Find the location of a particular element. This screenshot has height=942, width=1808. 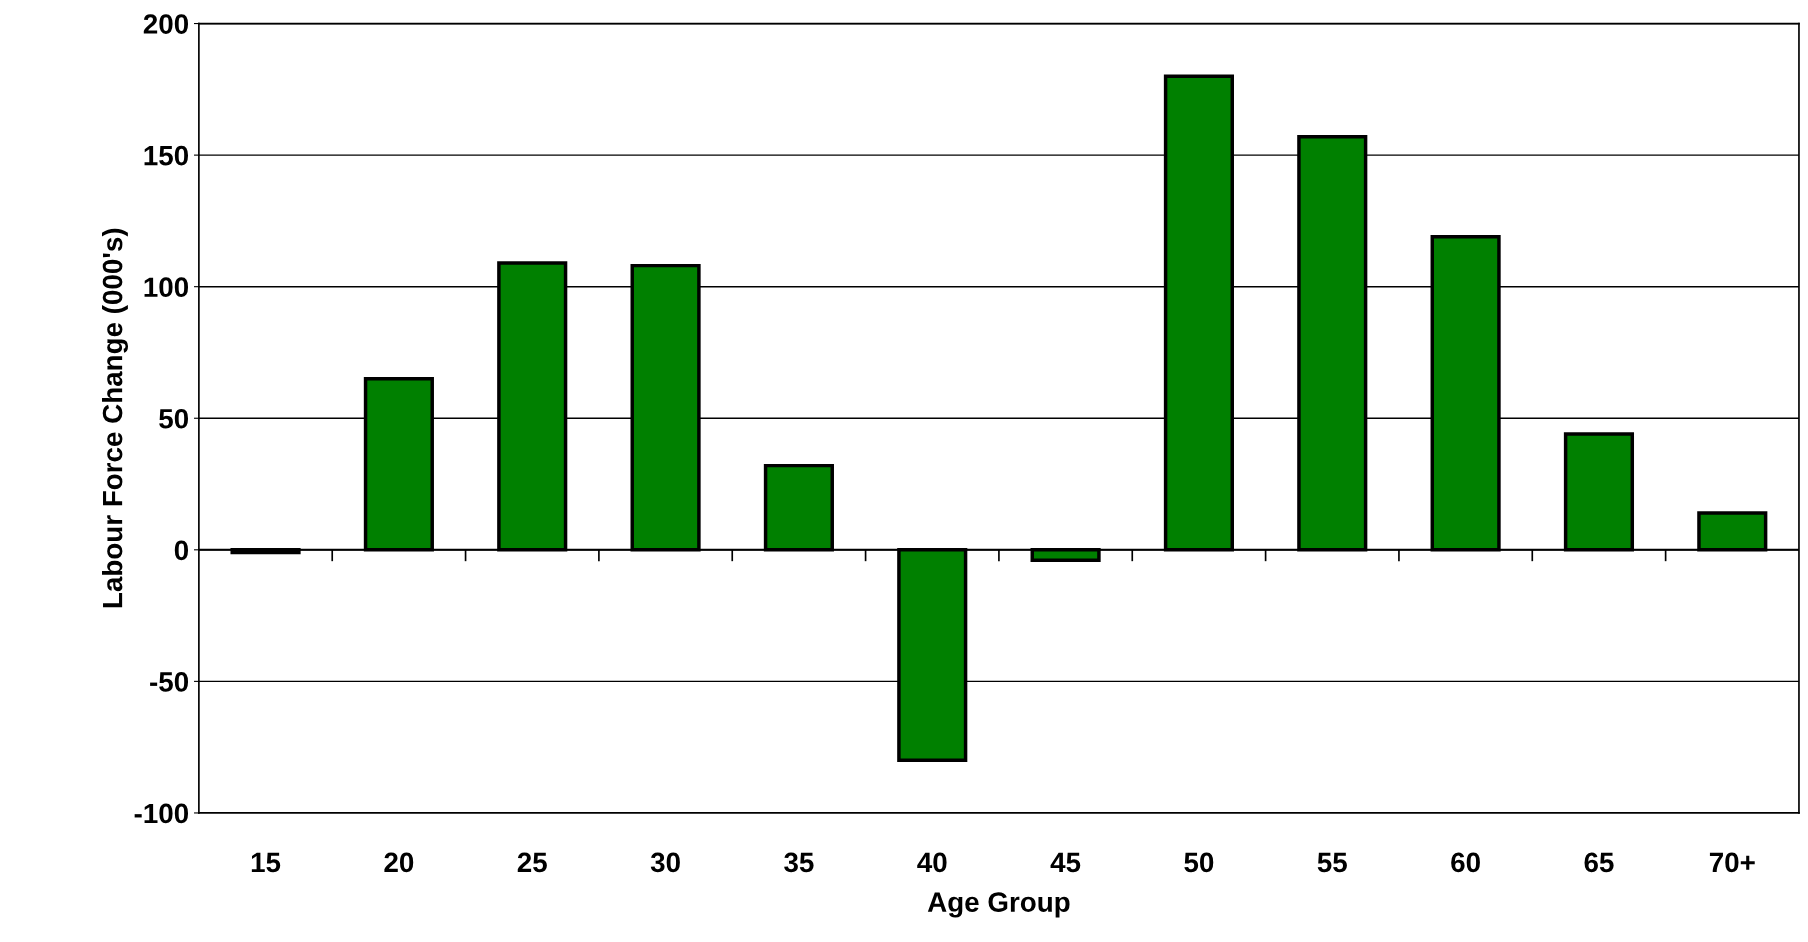

y-tick-label: 50 is located at coordinates (174, 418).